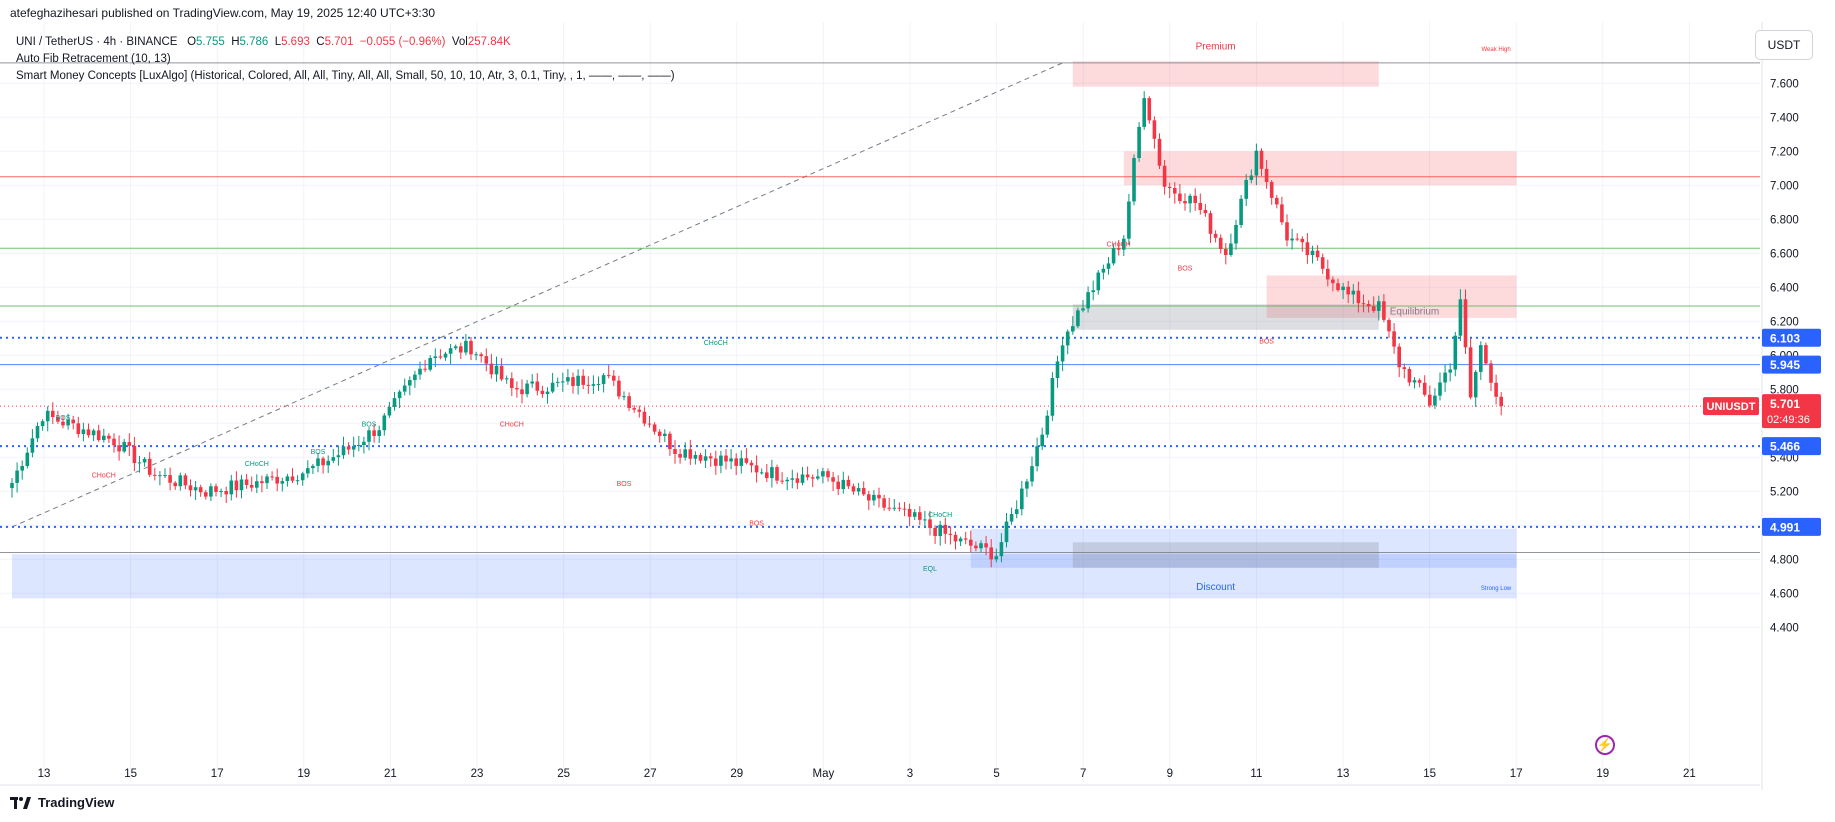  What do you see at coordinates (1496, 589) in the screenshot?
I see `zone-label: Strong Low` at bounding box center [1496, 589].